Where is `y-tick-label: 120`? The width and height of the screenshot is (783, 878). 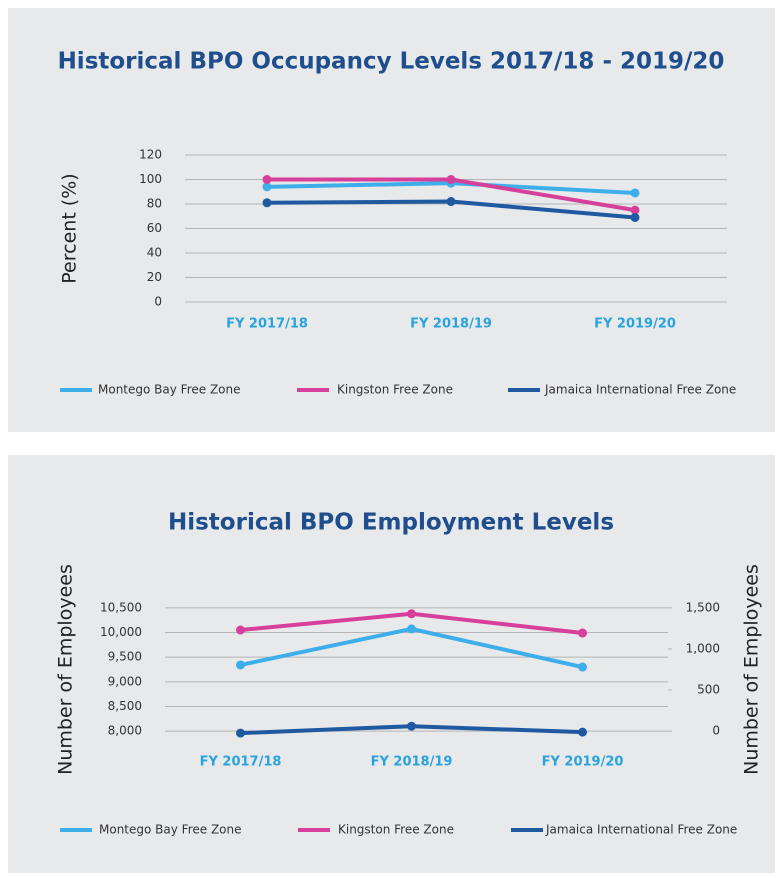
y-tick-label: 120 is located at coordinates (150, 155).